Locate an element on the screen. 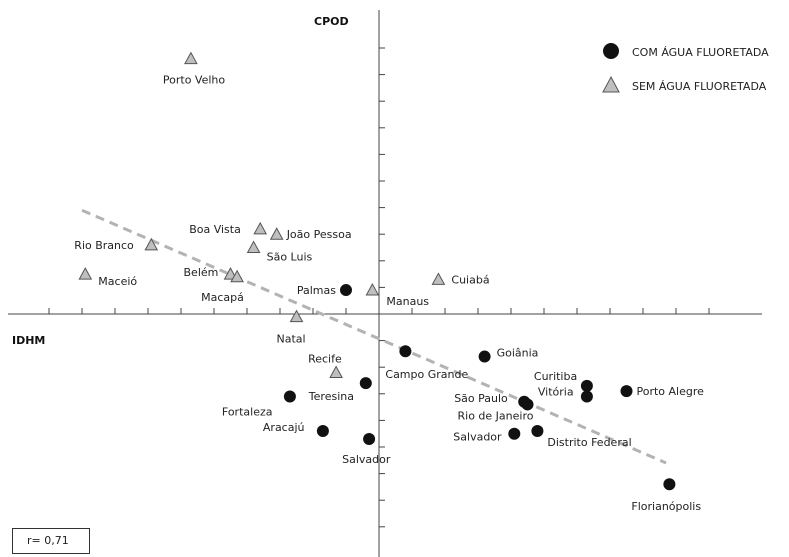  point-label: Belém is located at coordinates (201, 272).